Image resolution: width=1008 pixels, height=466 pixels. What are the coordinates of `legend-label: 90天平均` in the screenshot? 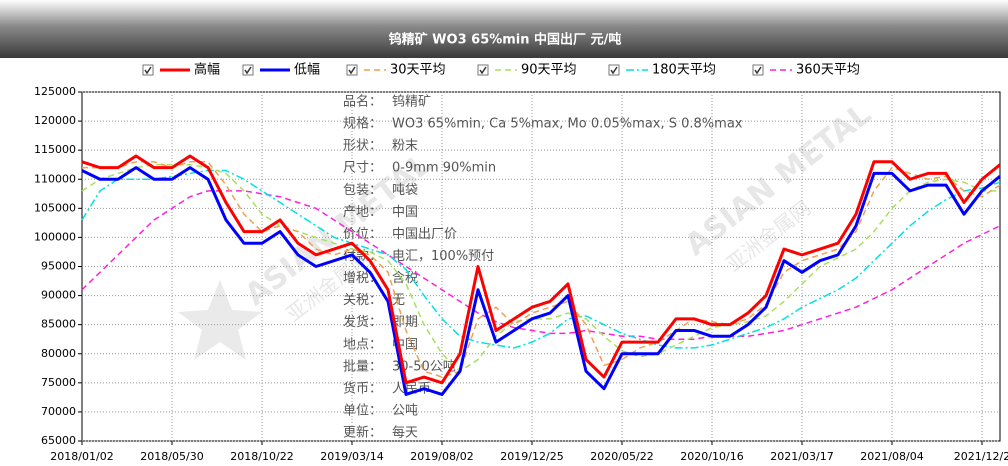 It's located at (549, 70).